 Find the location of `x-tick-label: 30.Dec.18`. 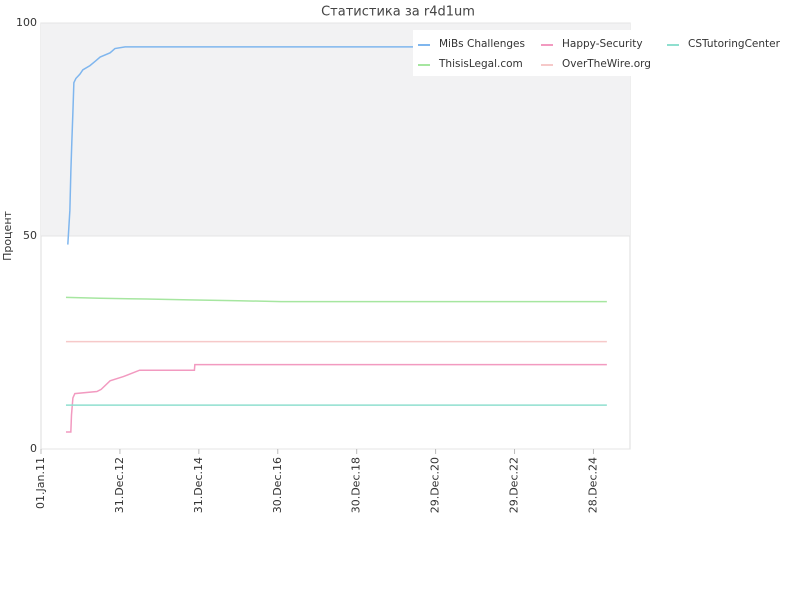

x-tick-label: 30.Dec.18 is located at coordinates (356, 485).